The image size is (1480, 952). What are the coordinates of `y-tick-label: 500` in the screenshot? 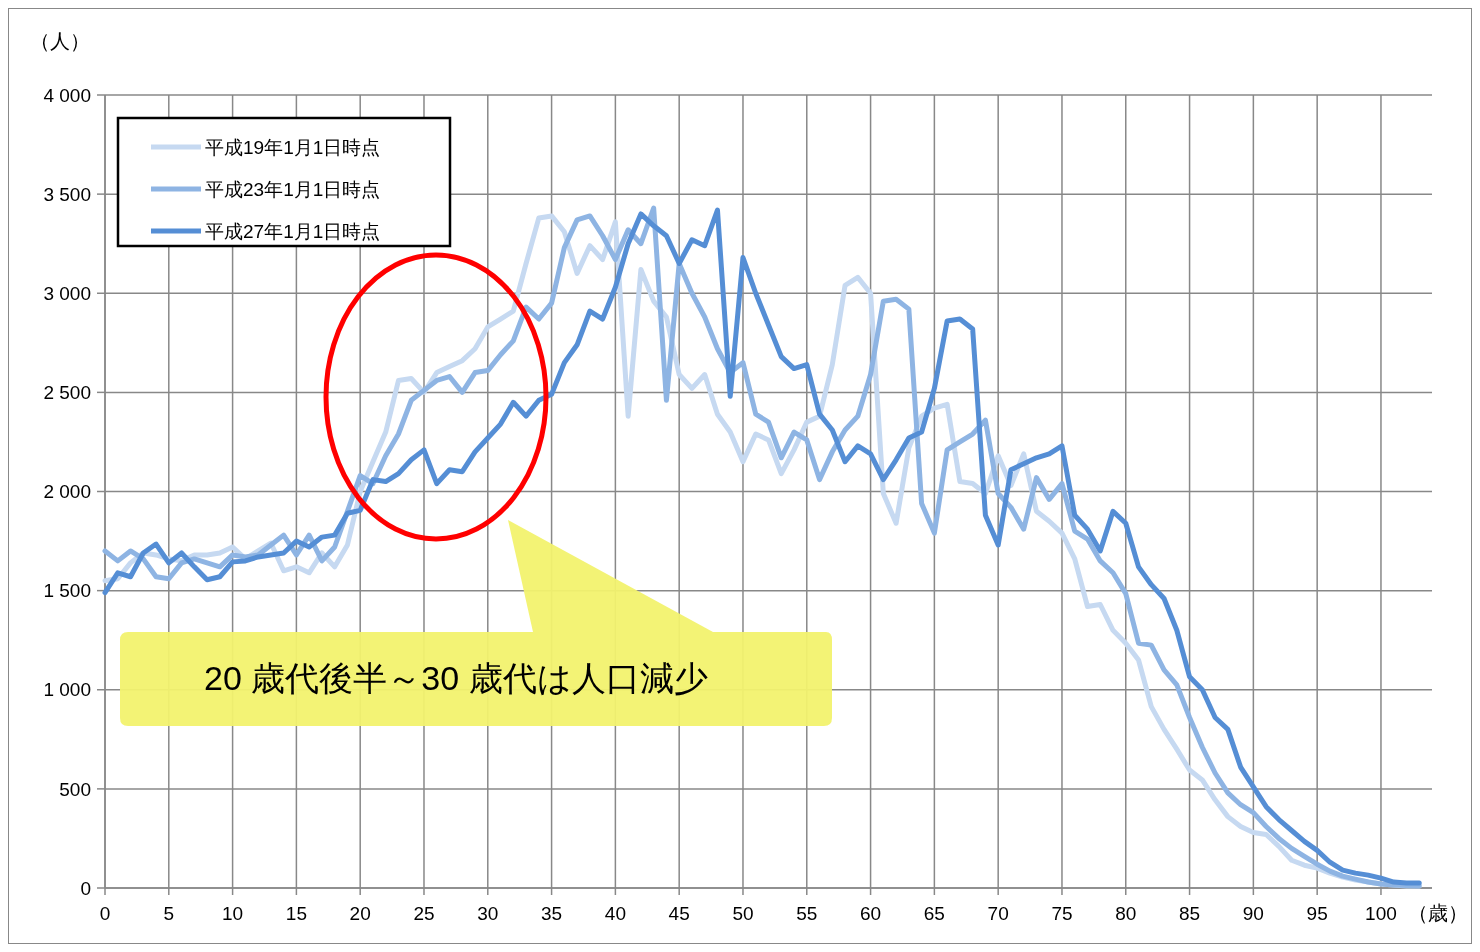 It's located at (75, 789).